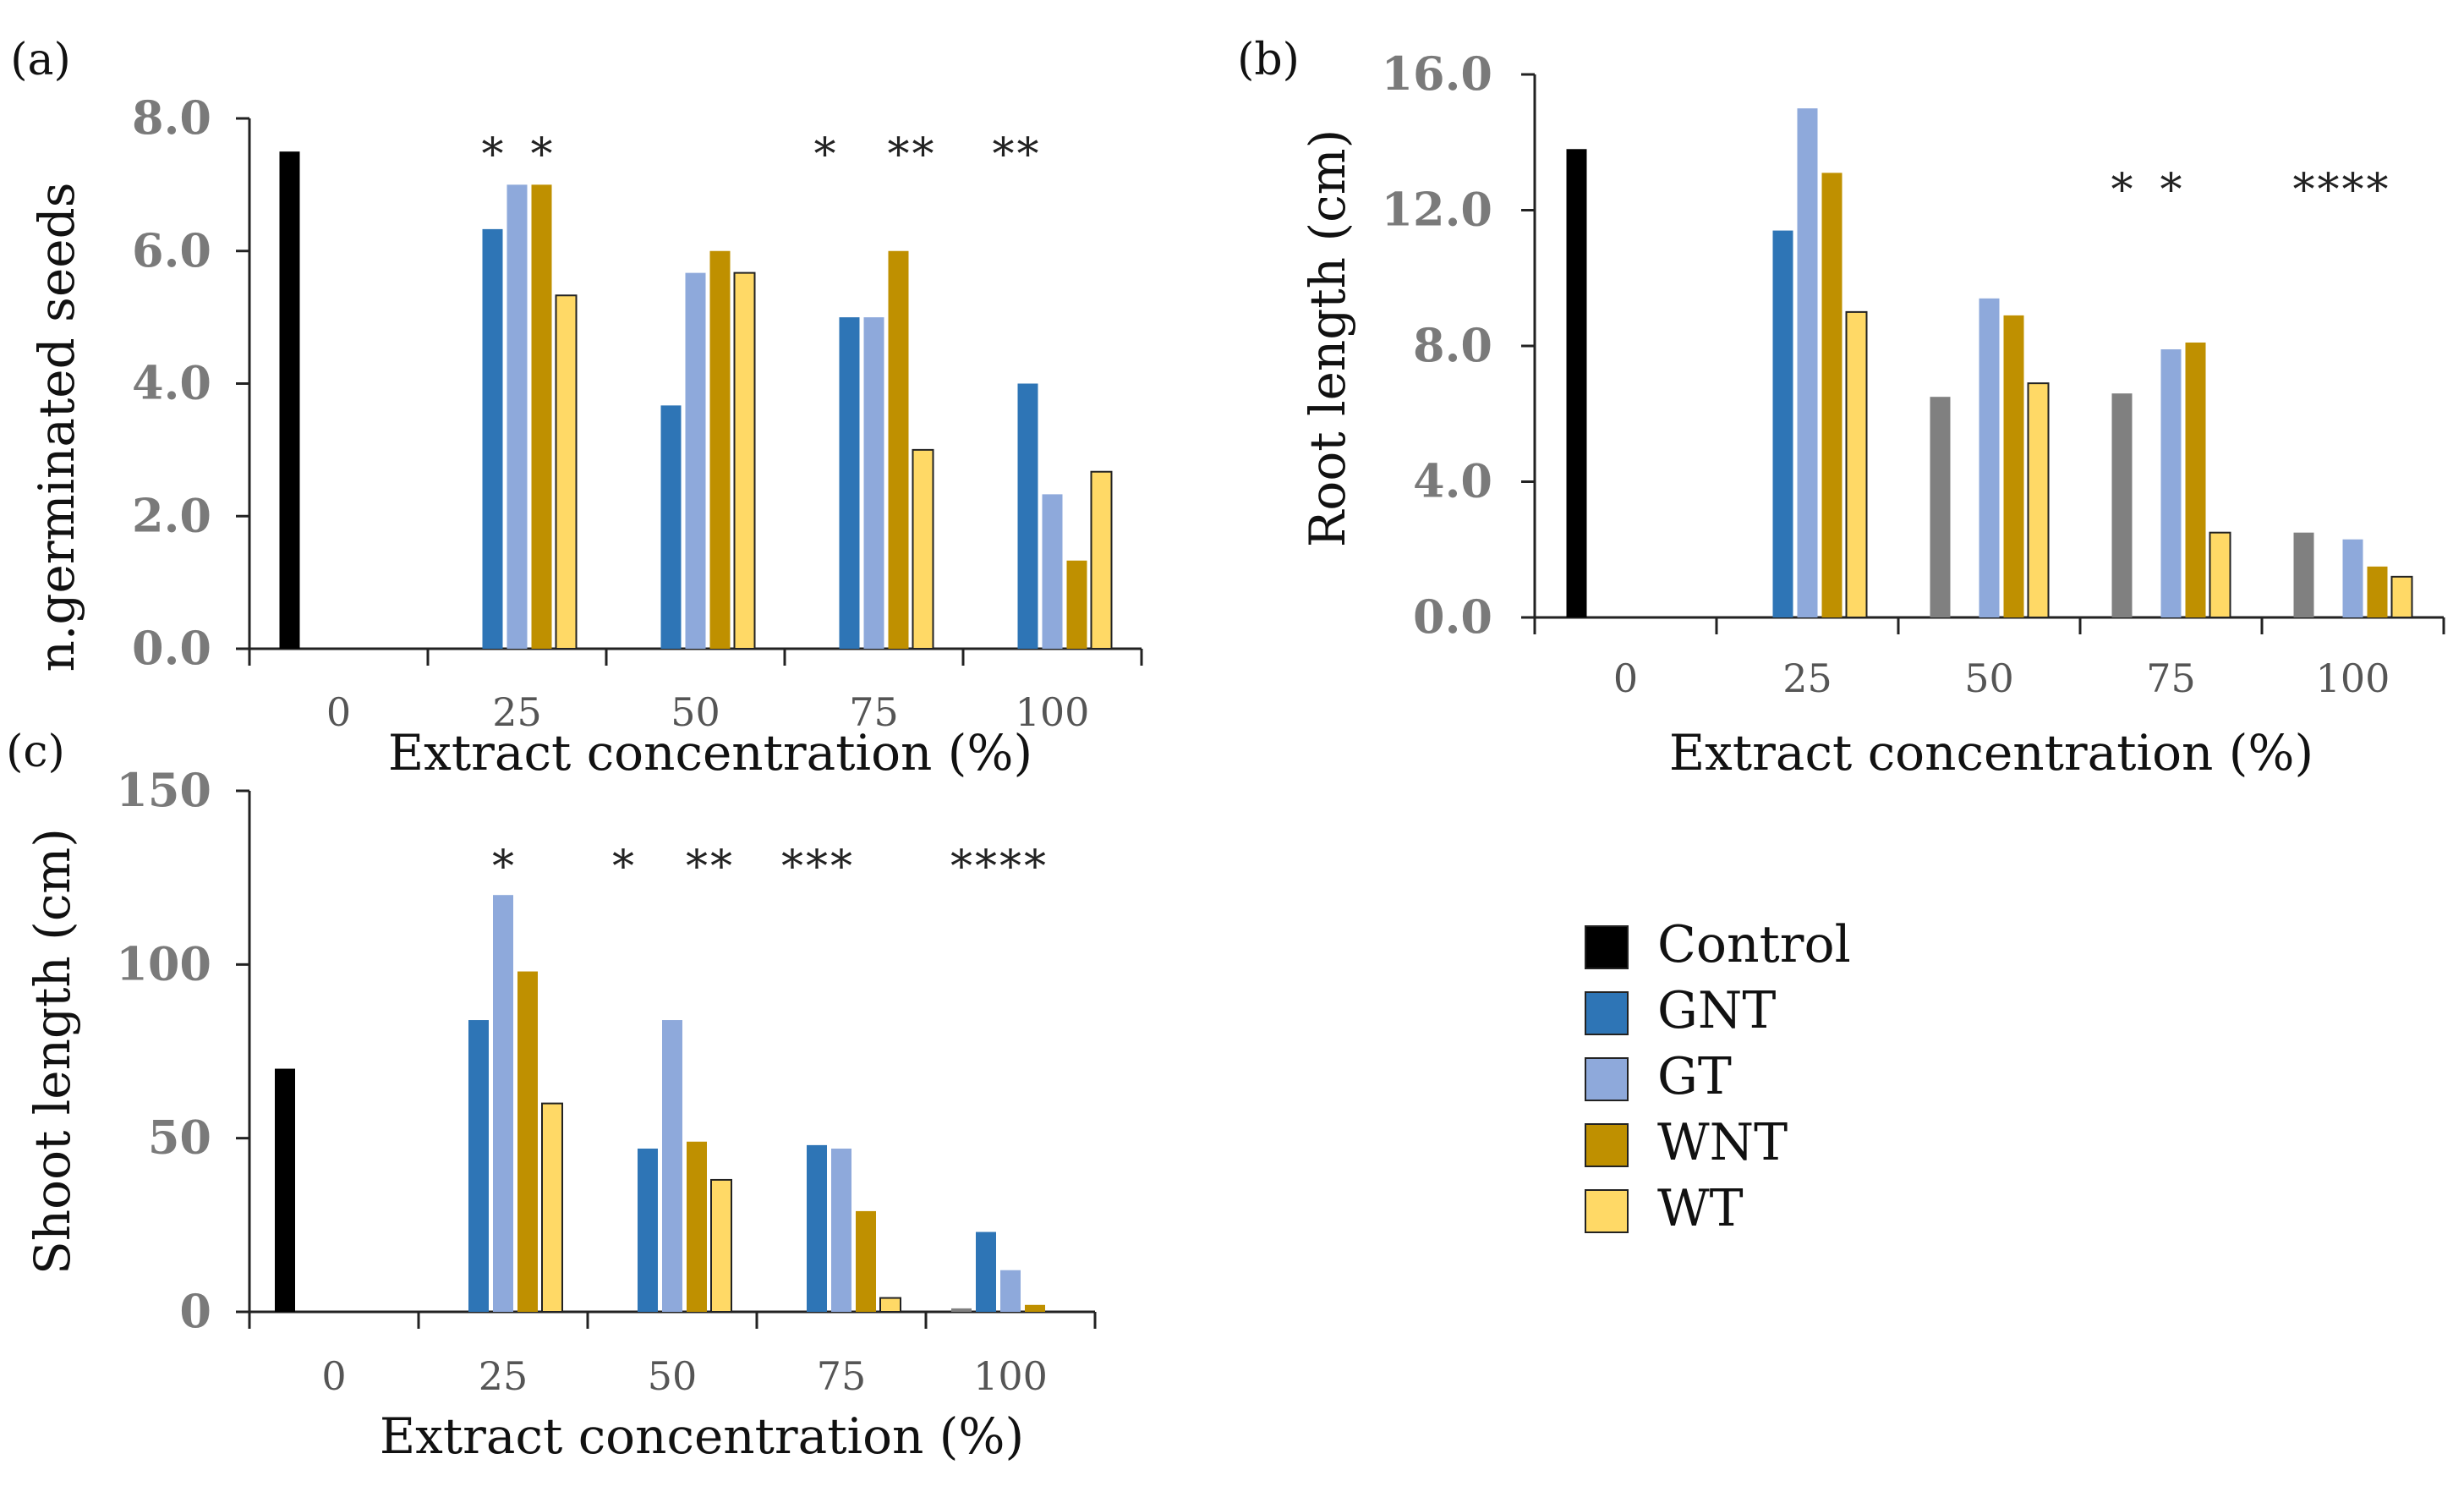  Describe the element at coordinates (171, 250) in the screenshot. I see `y-tick-label: 6.0` at that location.